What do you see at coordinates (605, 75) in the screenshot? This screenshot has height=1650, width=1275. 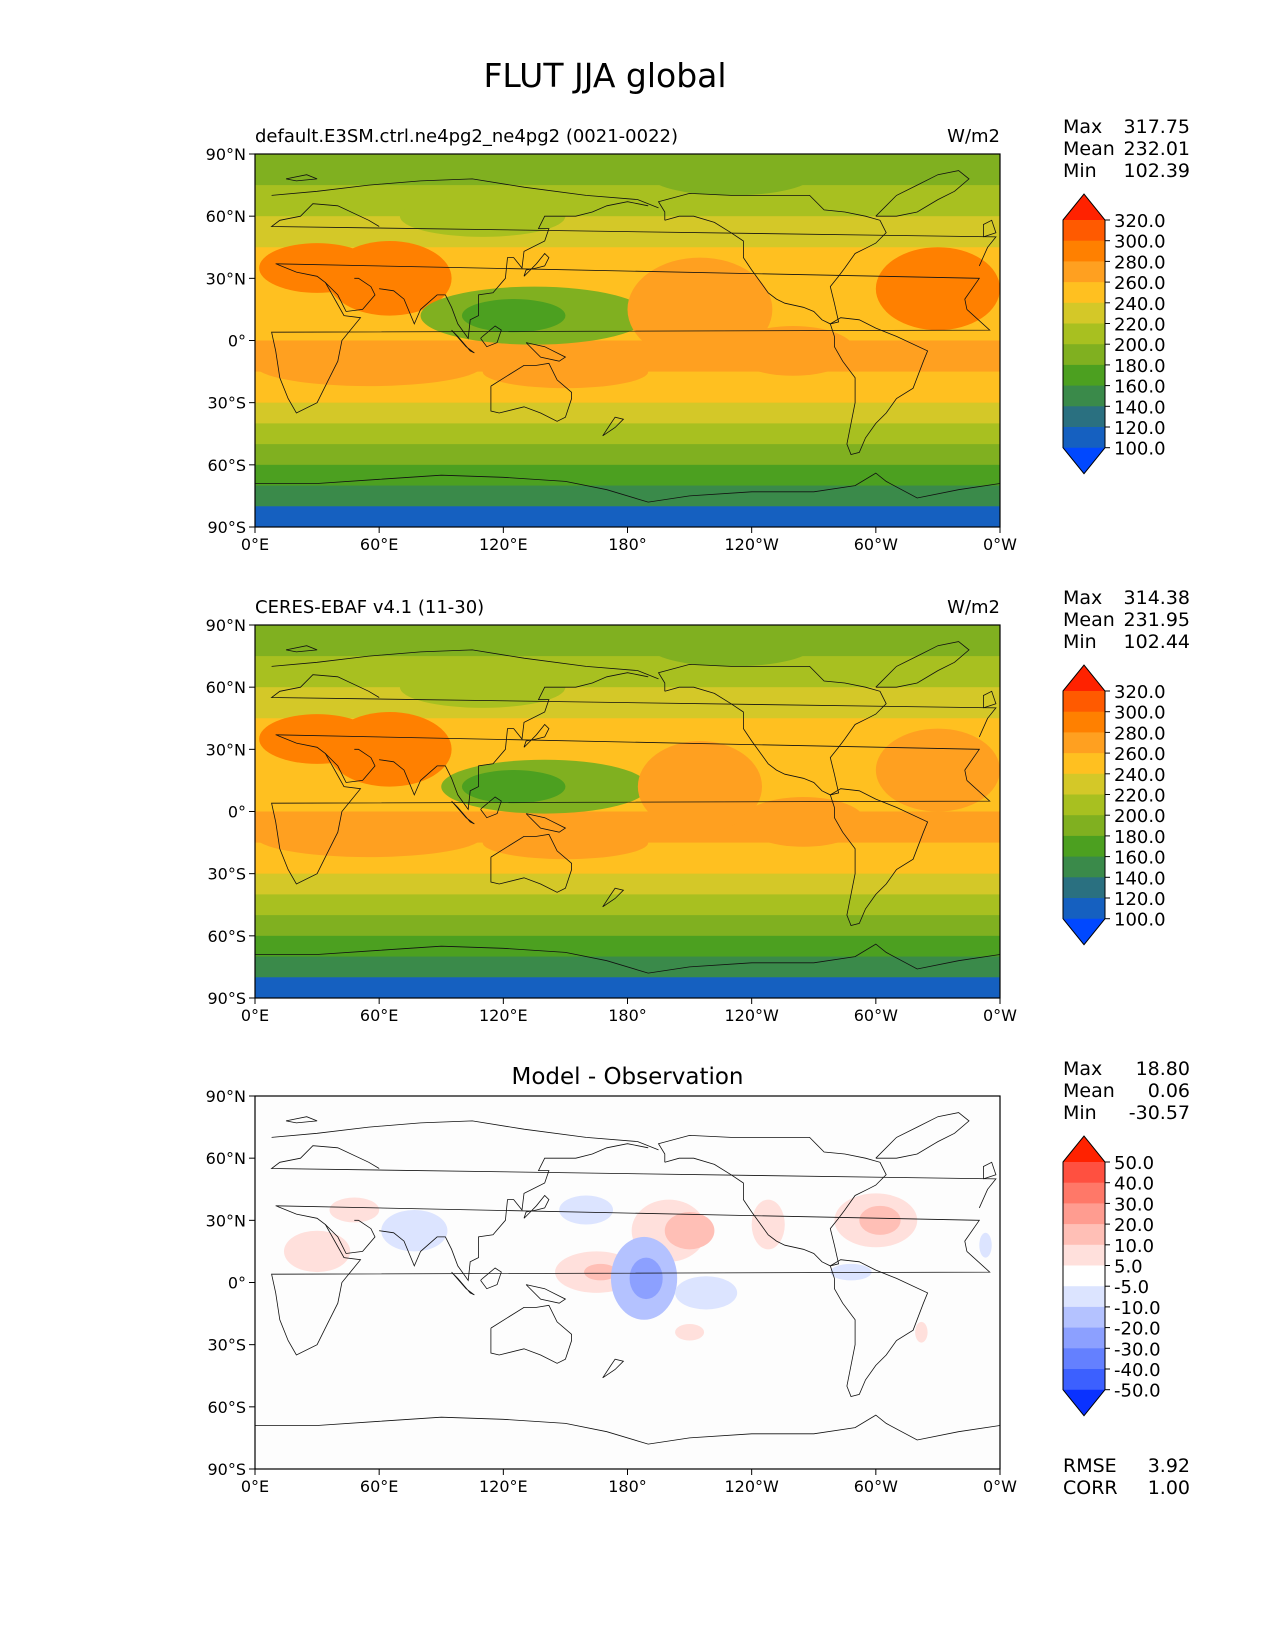 I see `figure-title: FLUT JJA global` at bounding box center [605, 75].